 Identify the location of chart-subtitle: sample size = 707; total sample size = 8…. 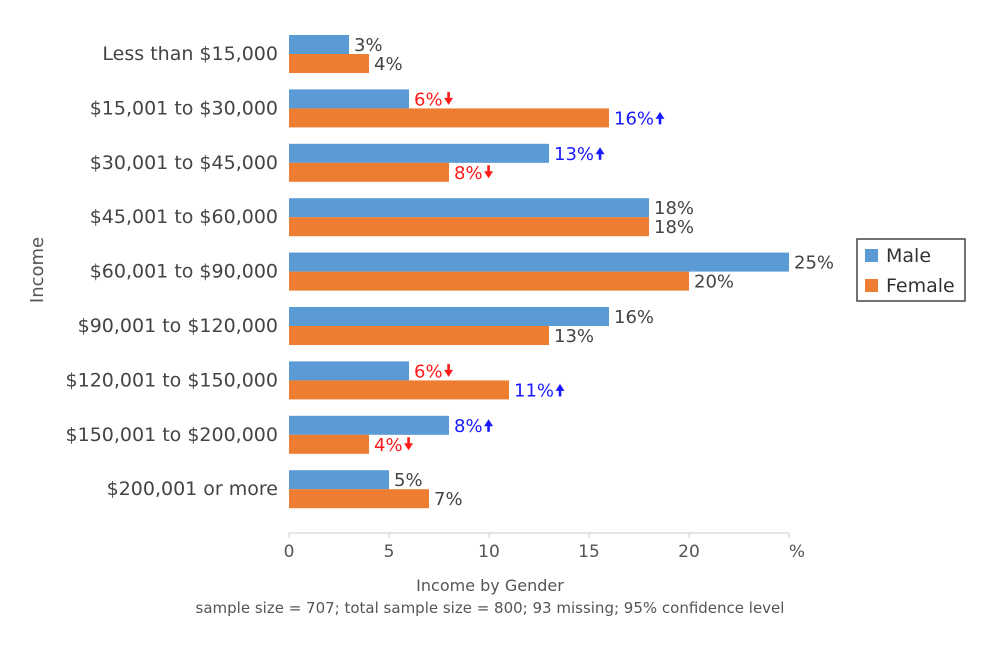
(490, 608).